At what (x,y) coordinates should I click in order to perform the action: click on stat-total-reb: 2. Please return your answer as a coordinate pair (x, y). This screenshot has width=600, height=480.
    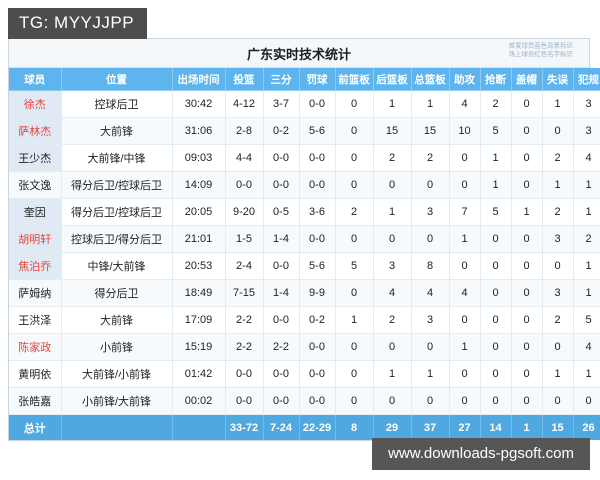
    Looking at the image, I should click on (430, 158).